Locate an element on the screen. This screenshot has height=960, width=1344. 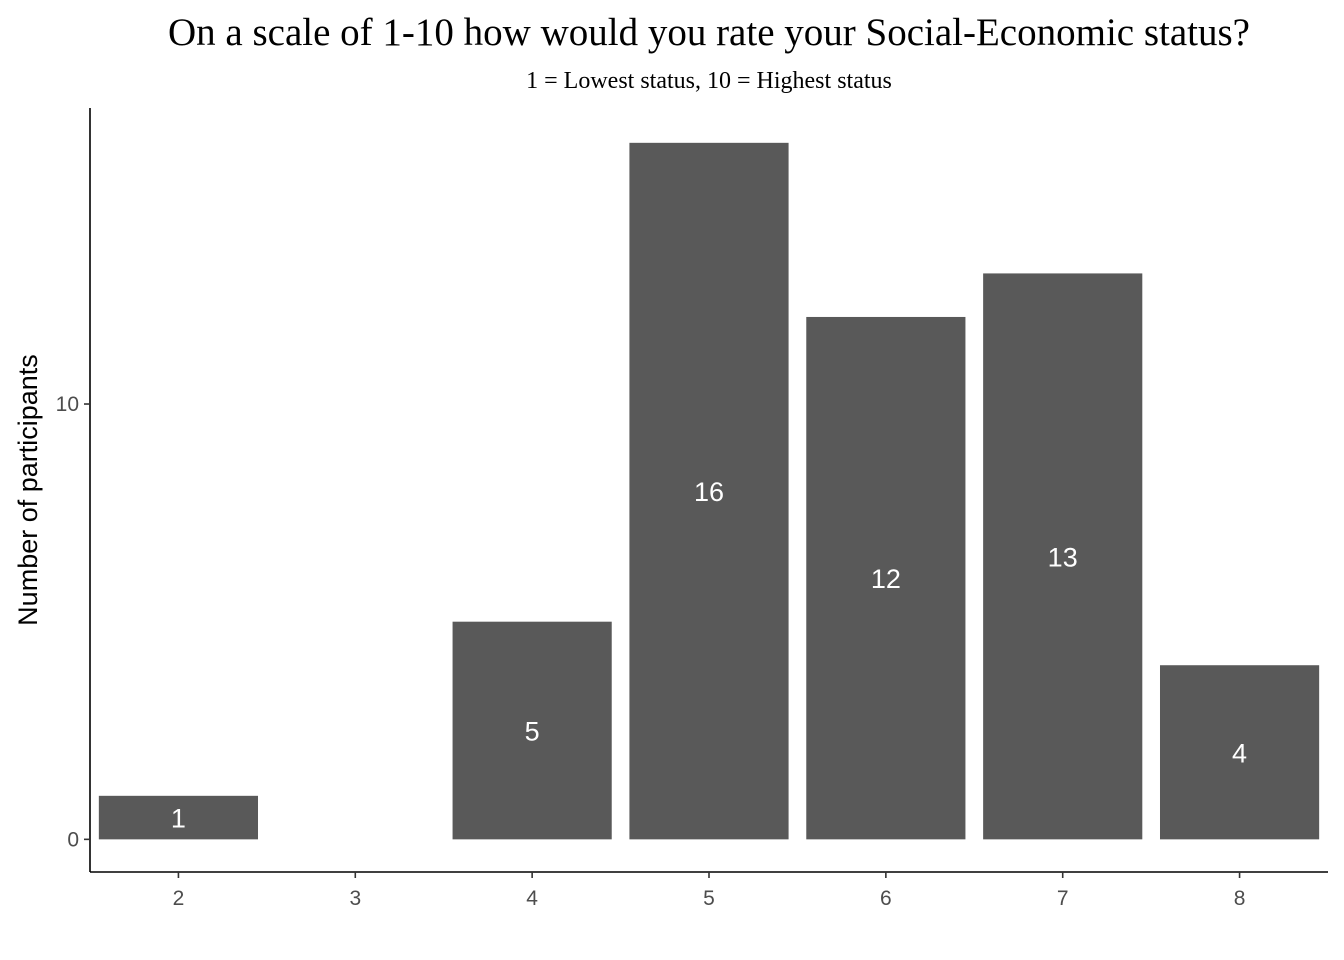
x-tick-label-7: 7 is located at coordinates (1063, 898).